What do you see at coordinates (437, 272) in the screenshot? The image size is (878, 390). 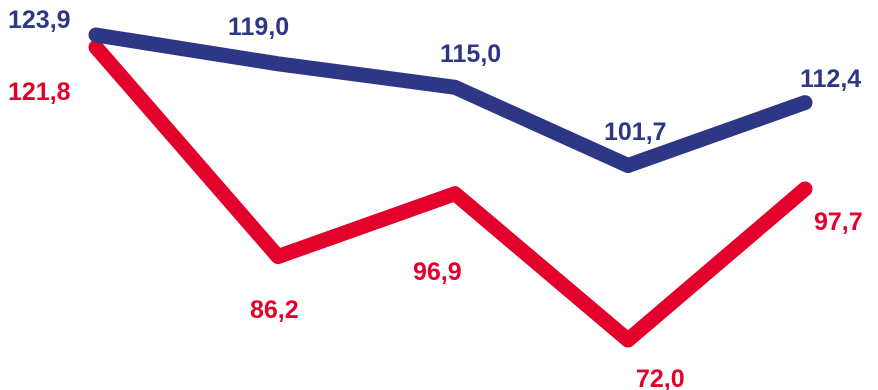 I see `series-2-label-3: 96,9` at bounding box center [437, 272].